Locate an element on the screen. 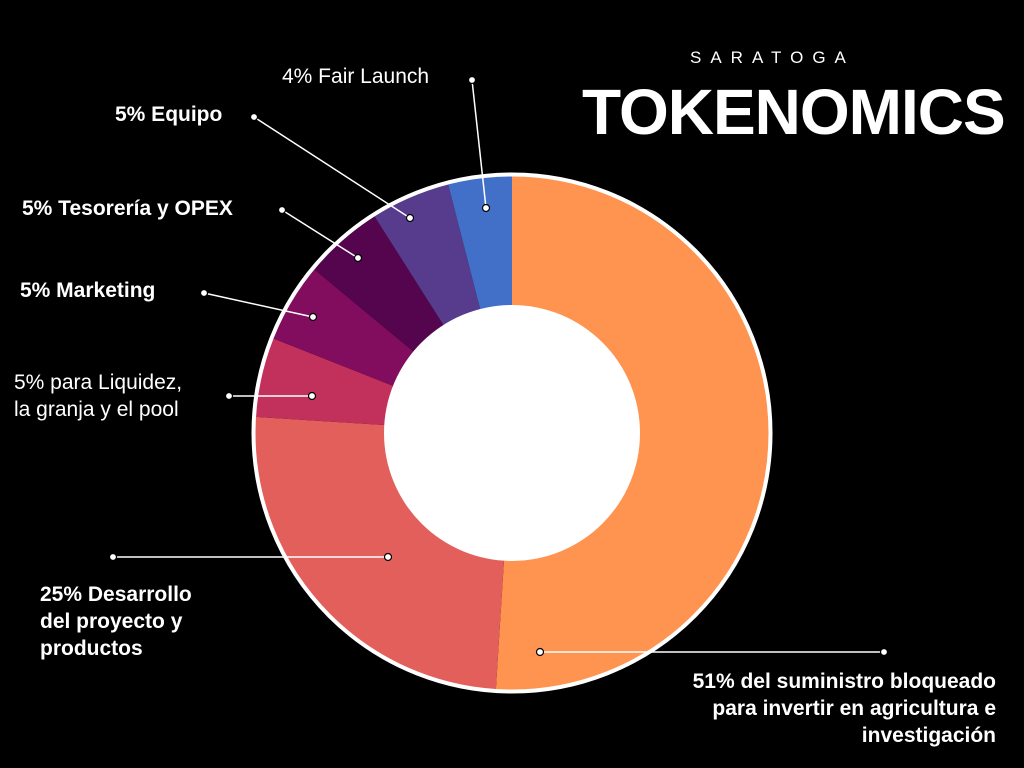  label-desarrollo: 25% Desarrollo del proyecto y productos is located at coordinates (116, 621).